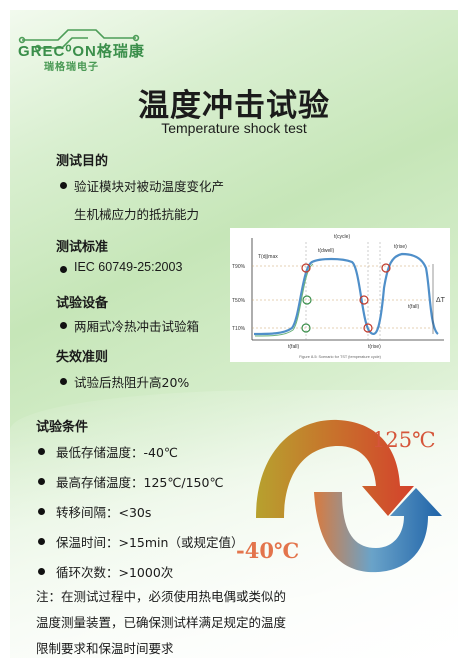 The height and width of the screenshot is (659, 459). Describe the element at coordinates (137, 326) in the screenshot. I see `equipment-item: 两厢式冷热冲击试验箱` at that location.